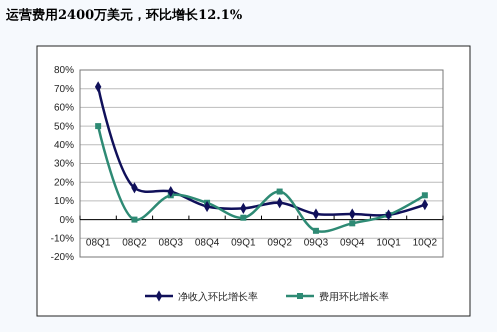  Describe the element at coordinates (352, 243) in the screenshot. I see `x-tick-label: 09Q4` at that location.